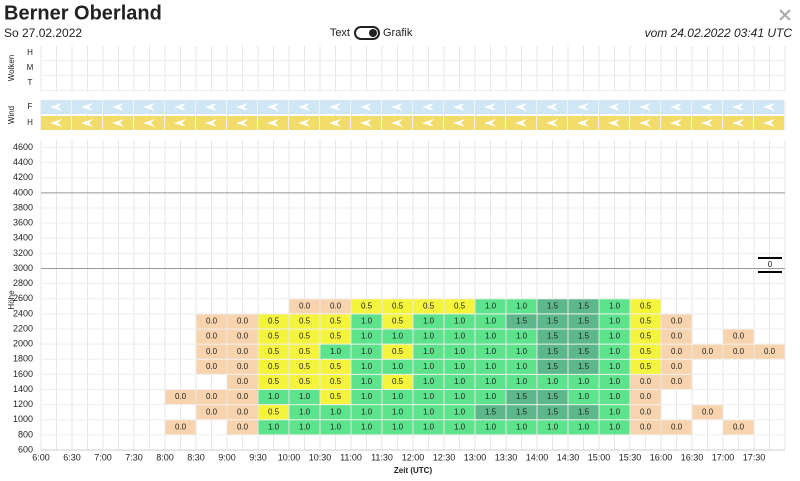 This screenshot has height=481, width=800. What do you see at coordinates (770, 264) in the screenshot?
I see `marker-label: 0` at bounding box center [770, 264].